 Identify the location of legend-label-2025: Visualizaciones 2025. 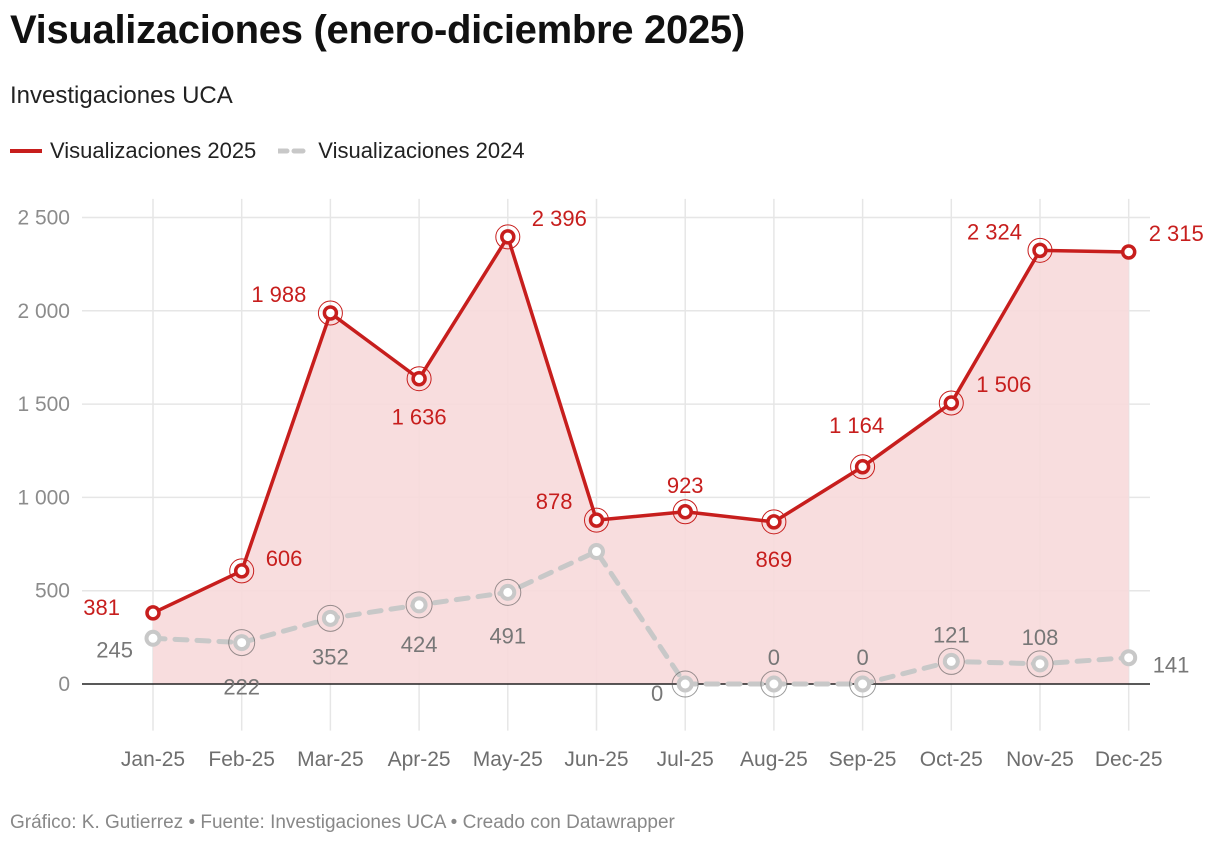
(153, 150).